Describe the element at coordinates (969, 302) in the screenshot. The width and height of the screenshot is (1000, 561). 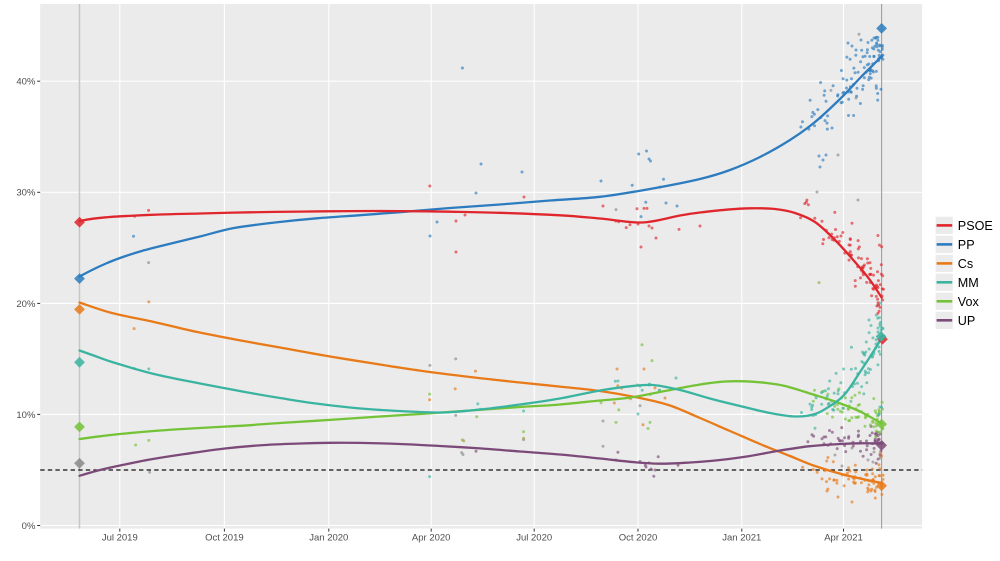
I see `svg-text: Vox` at that location.